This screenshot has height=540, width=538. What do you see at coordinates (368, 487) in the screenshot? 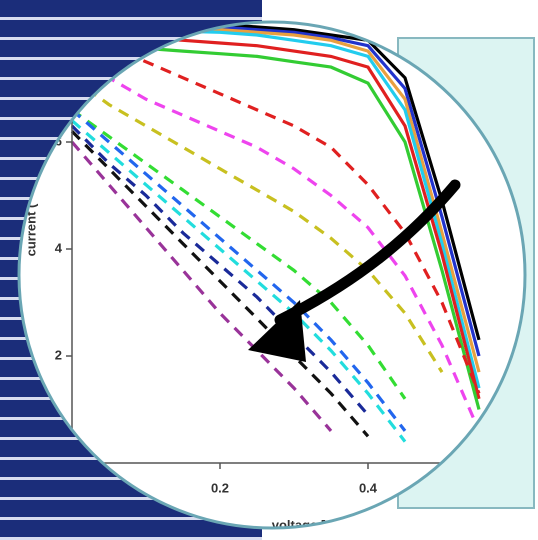
I see `x-tick-label: 0.4` at bounding box center [368, 487].